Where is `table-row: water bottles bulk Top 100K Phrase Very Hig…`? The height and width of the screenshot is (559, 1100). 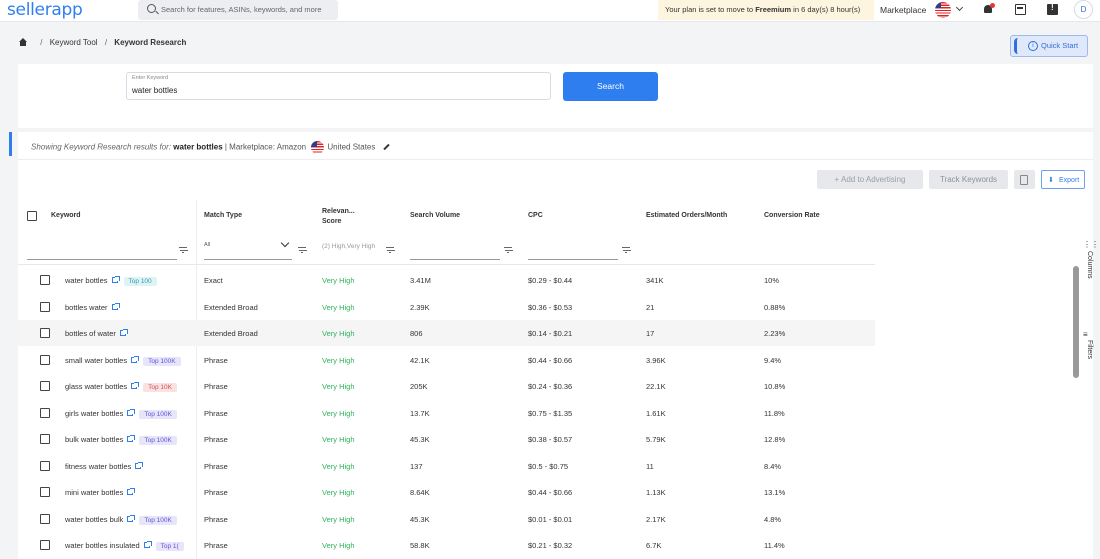
table-row: water bottles bulk Top 100K Phrase Very Hig… is located at coordinates (446, 519).